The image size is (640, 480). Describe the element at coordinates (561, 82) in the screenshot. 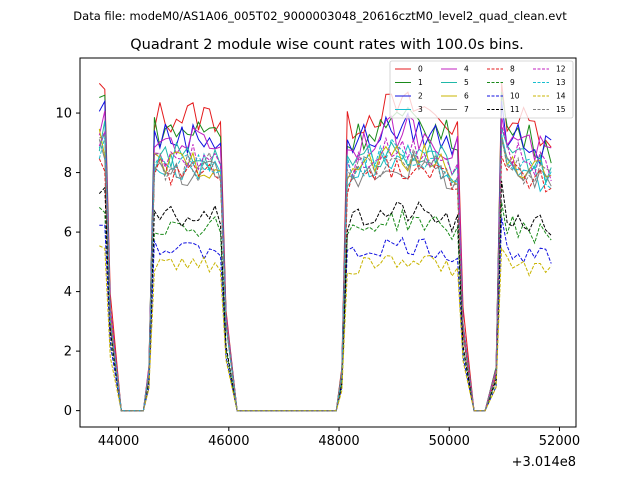

I see `legend-label-13: 13` at that location.